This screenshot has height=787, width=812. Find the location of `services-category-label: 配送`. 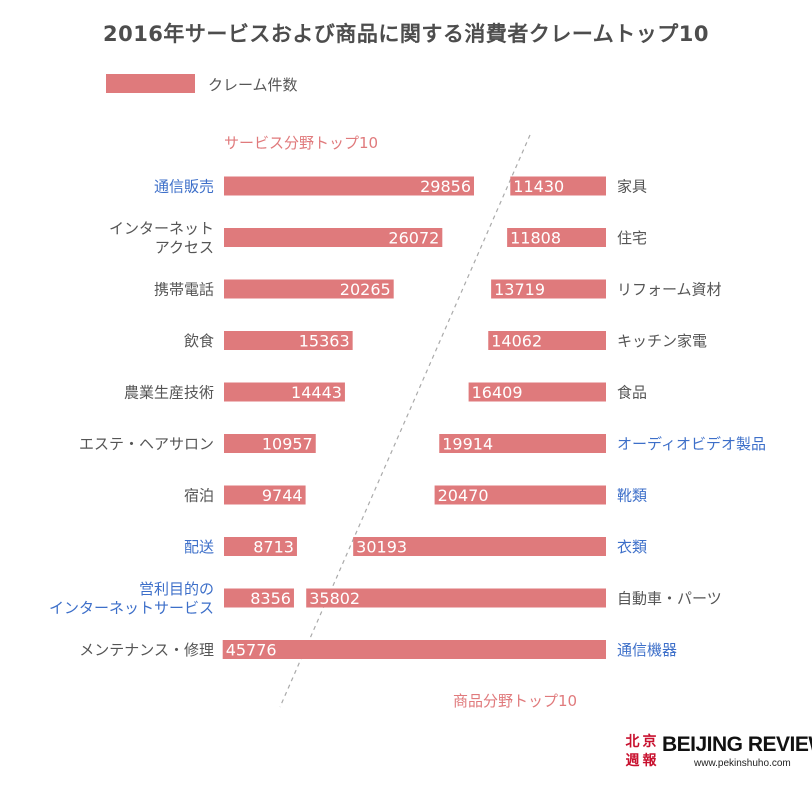

services-category-label: 配送 is located at coordinates (199, 547).